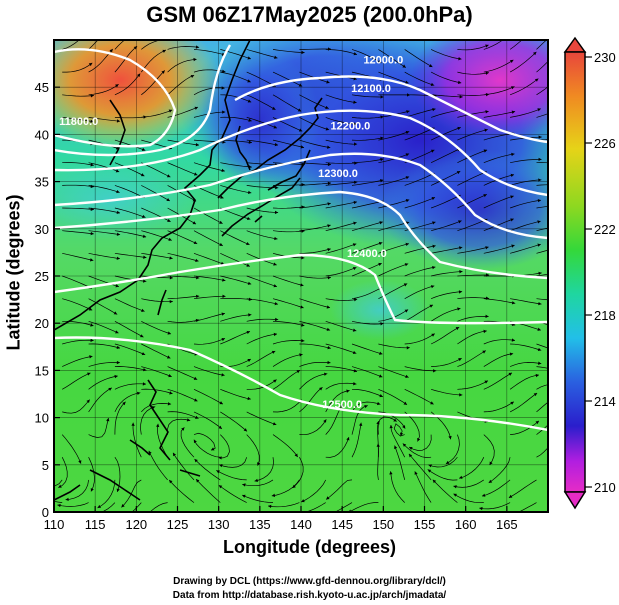 Image resolution: width=619 pixels, height=605 pixels. I want to click on x-tick-label: 120, so click(136, 524).